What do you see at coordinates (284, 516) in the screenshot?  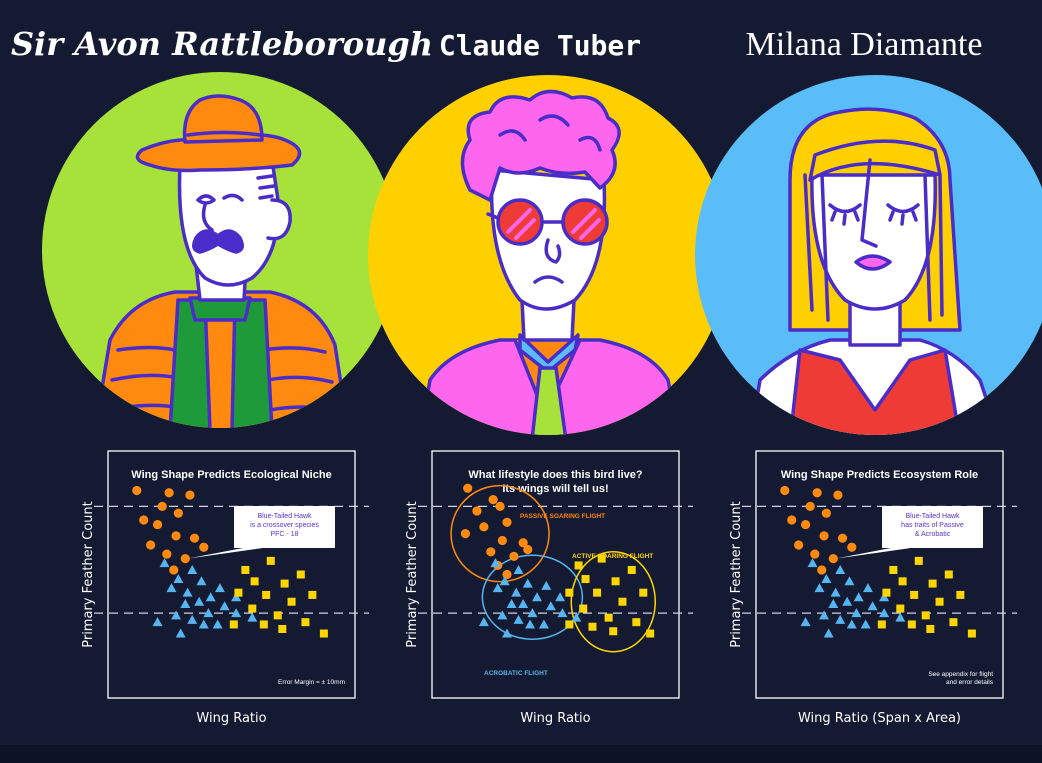 I see `callout-text-line: Blue-Tailed Hawk` at bounding box center [284, 516].